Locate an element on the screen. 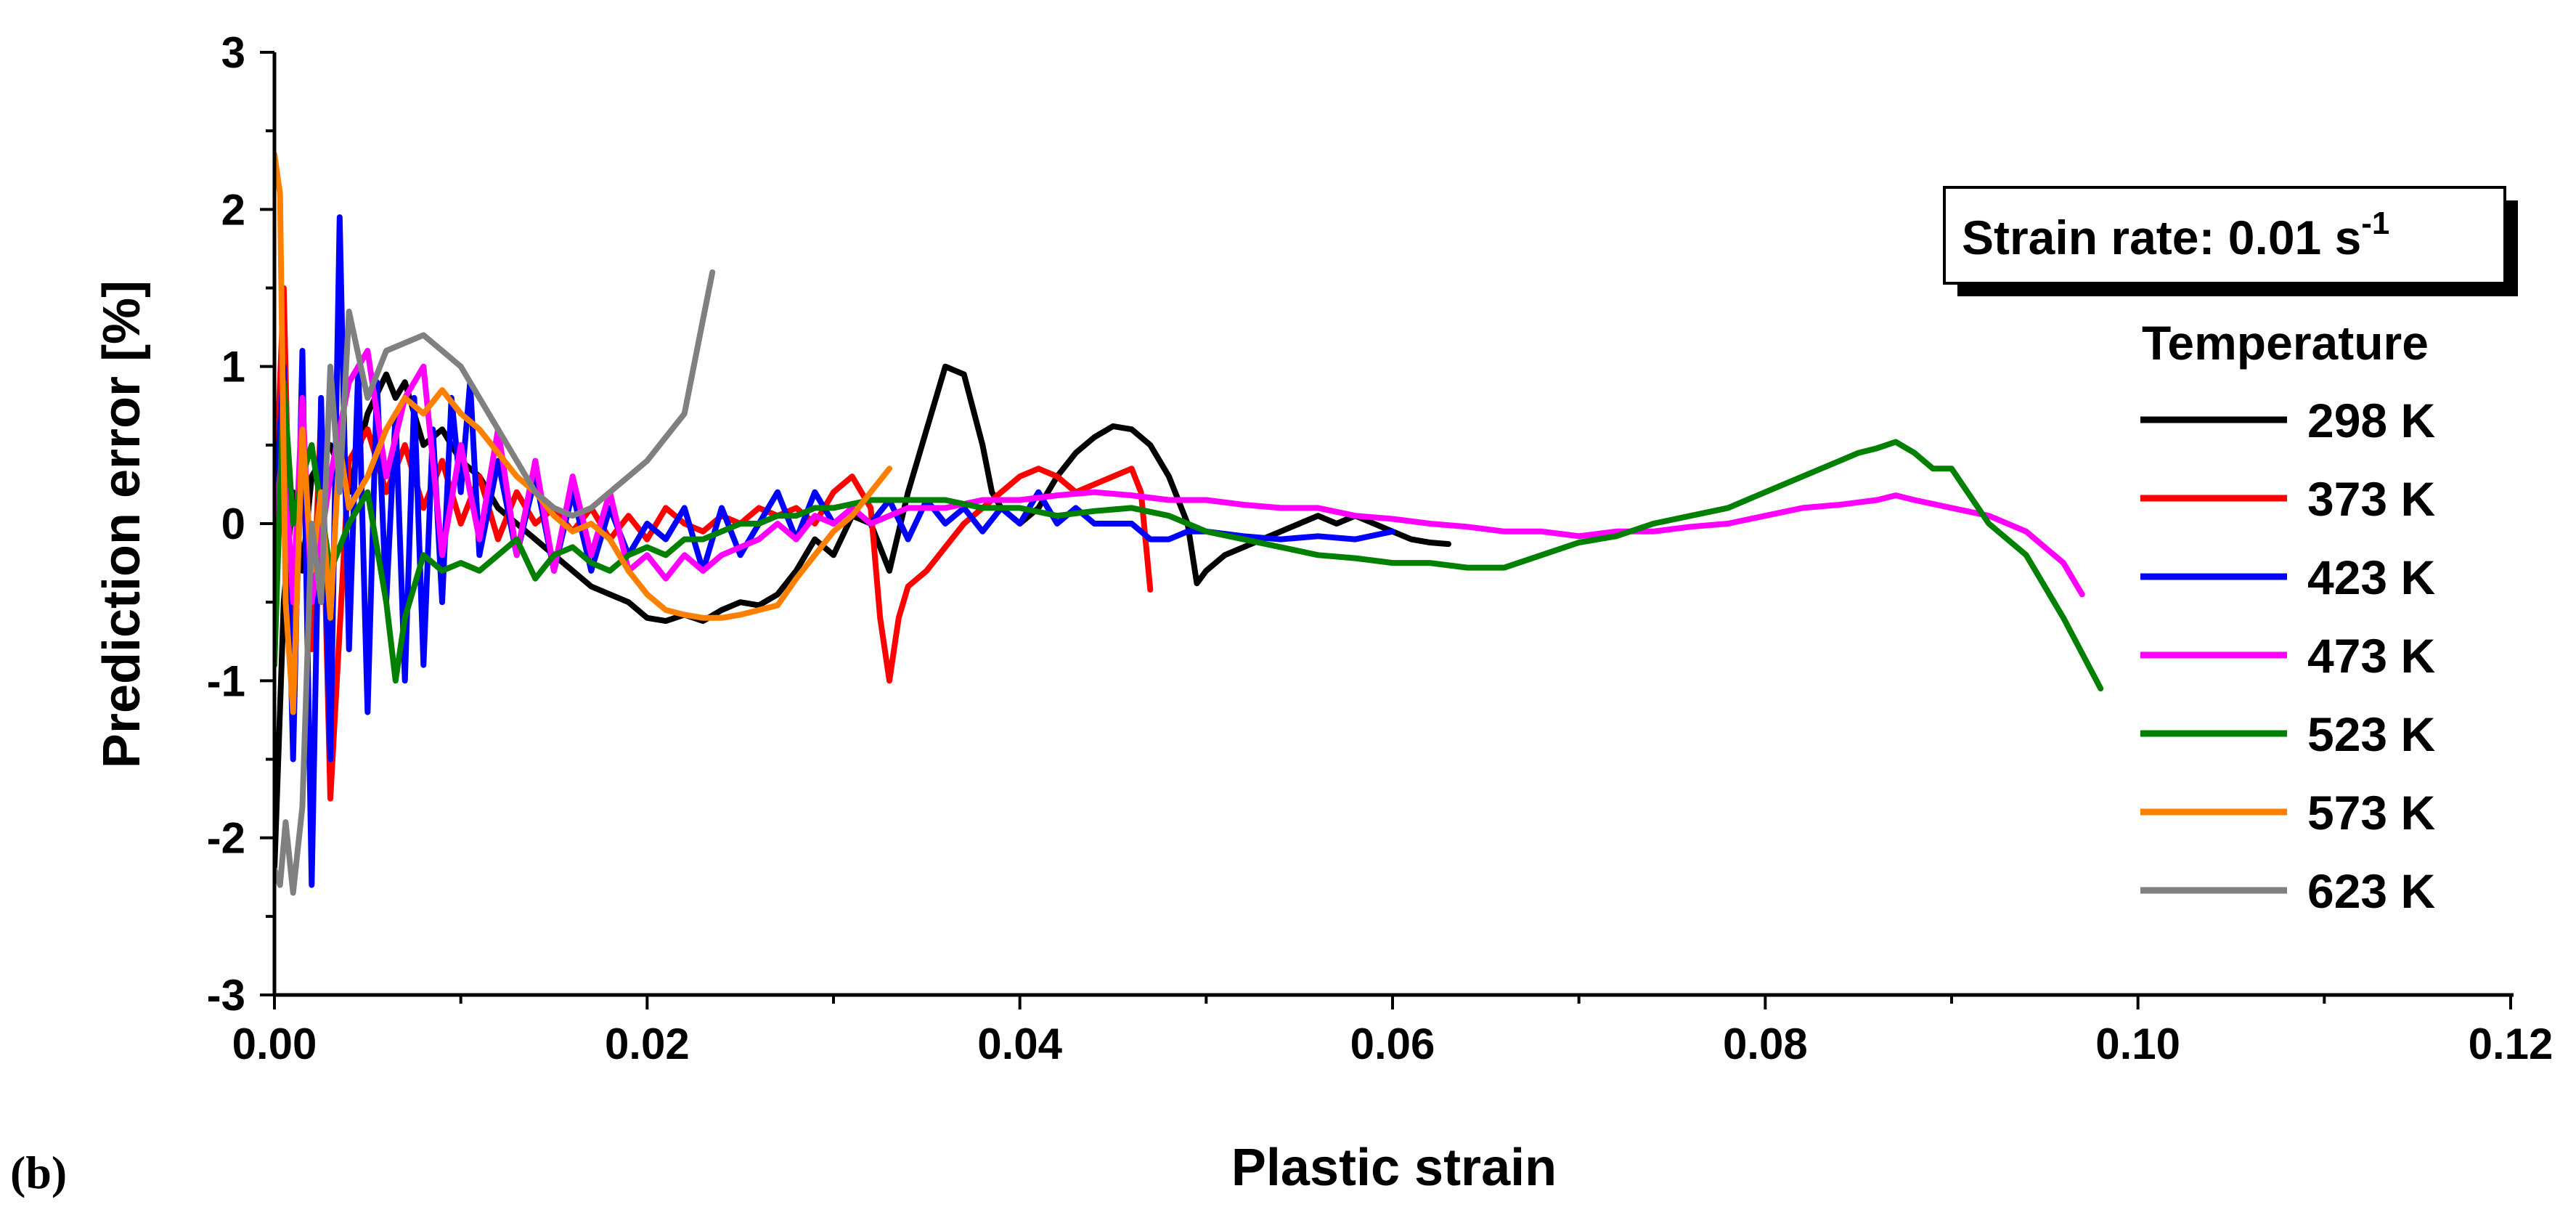  legend-label: 423 K is located at coordinates (2371, 577).